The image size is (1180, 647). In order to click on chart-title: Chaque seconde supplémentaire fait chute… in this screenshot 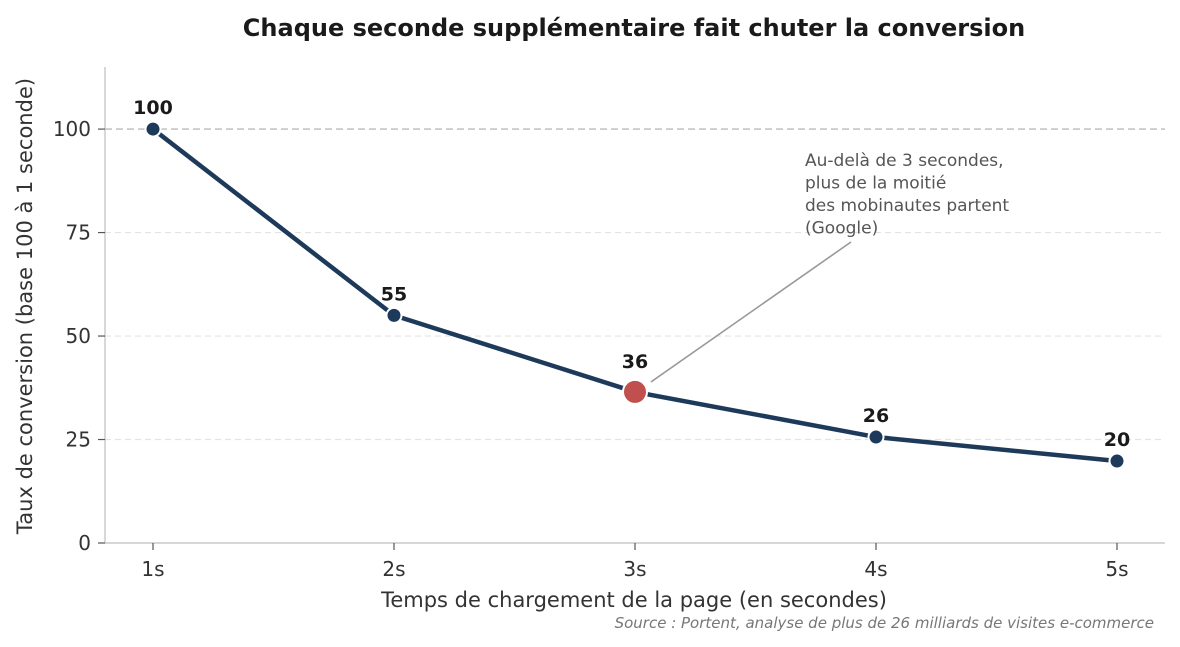, I will do `click(634, 28)`.